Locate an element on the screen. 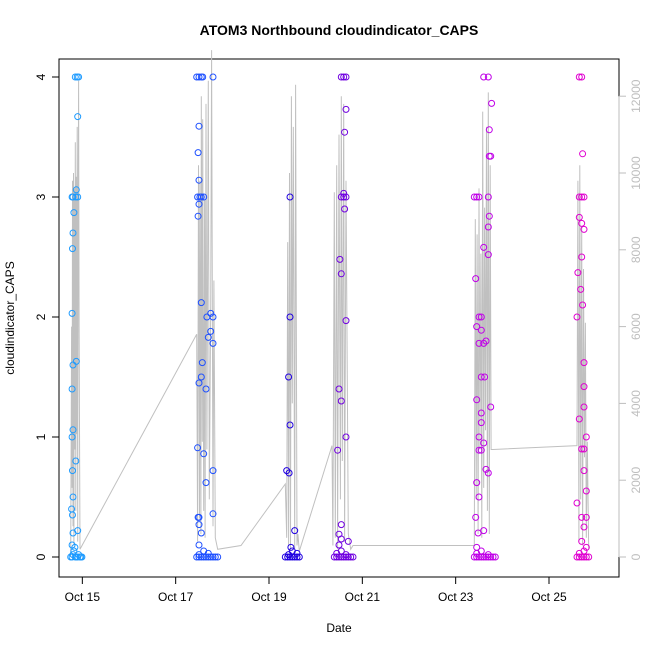  y2-tick-label: 6000 is located at coordinates (636, 326).